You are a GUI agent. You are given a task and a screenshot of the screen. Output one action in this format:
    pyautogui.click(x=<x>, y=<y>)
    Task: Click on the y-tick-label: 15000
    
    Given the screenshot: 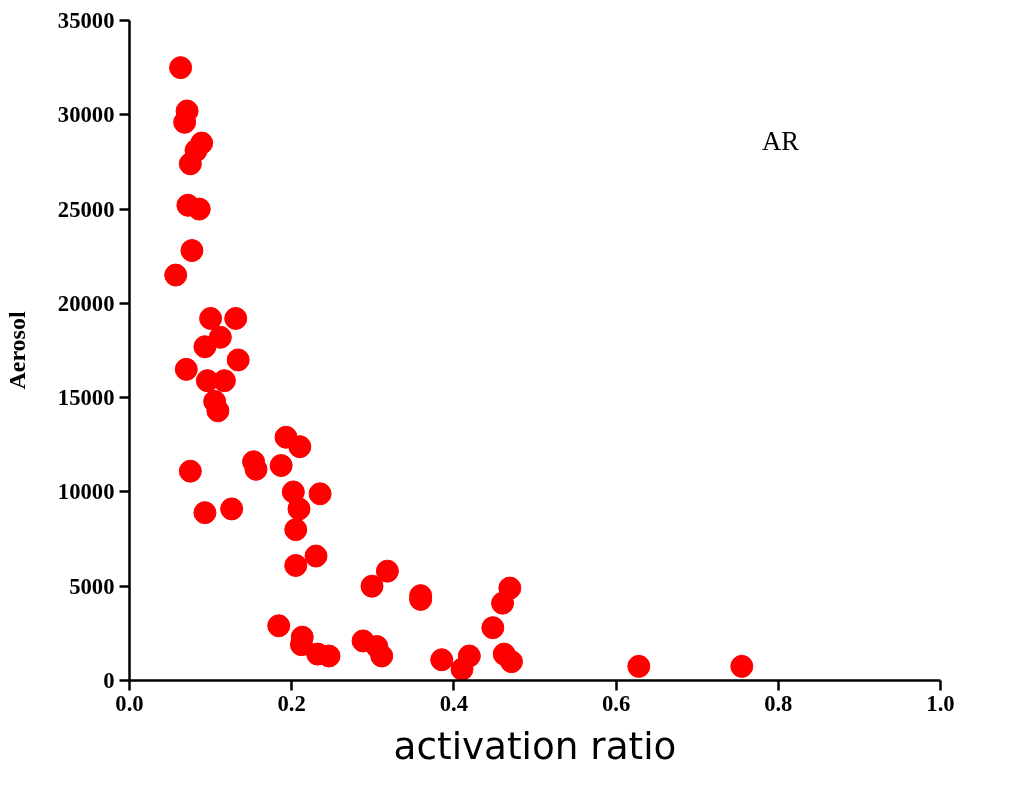 What is the action you would take?
    pyautogui.click(x=86, y=398)
    